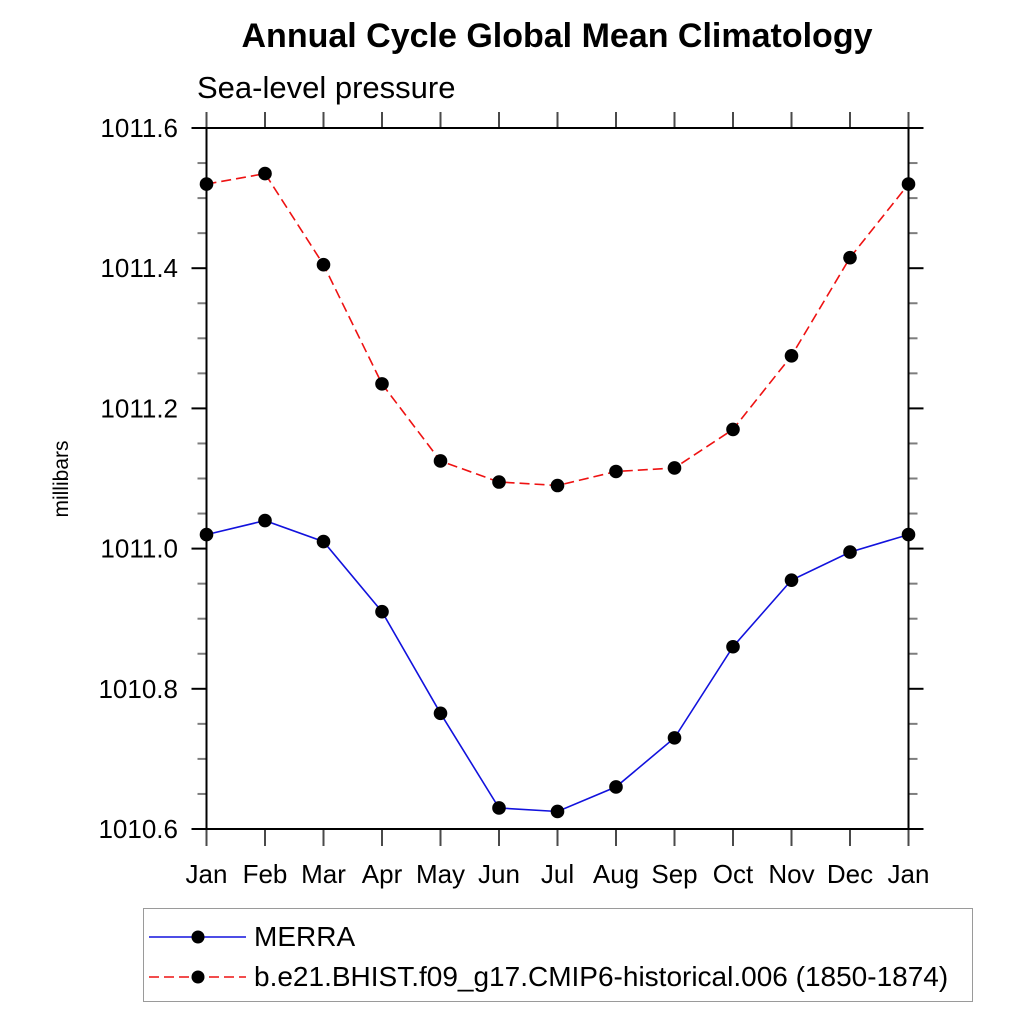  I want to click on x-tick-label: Mar, so click(323, 874).